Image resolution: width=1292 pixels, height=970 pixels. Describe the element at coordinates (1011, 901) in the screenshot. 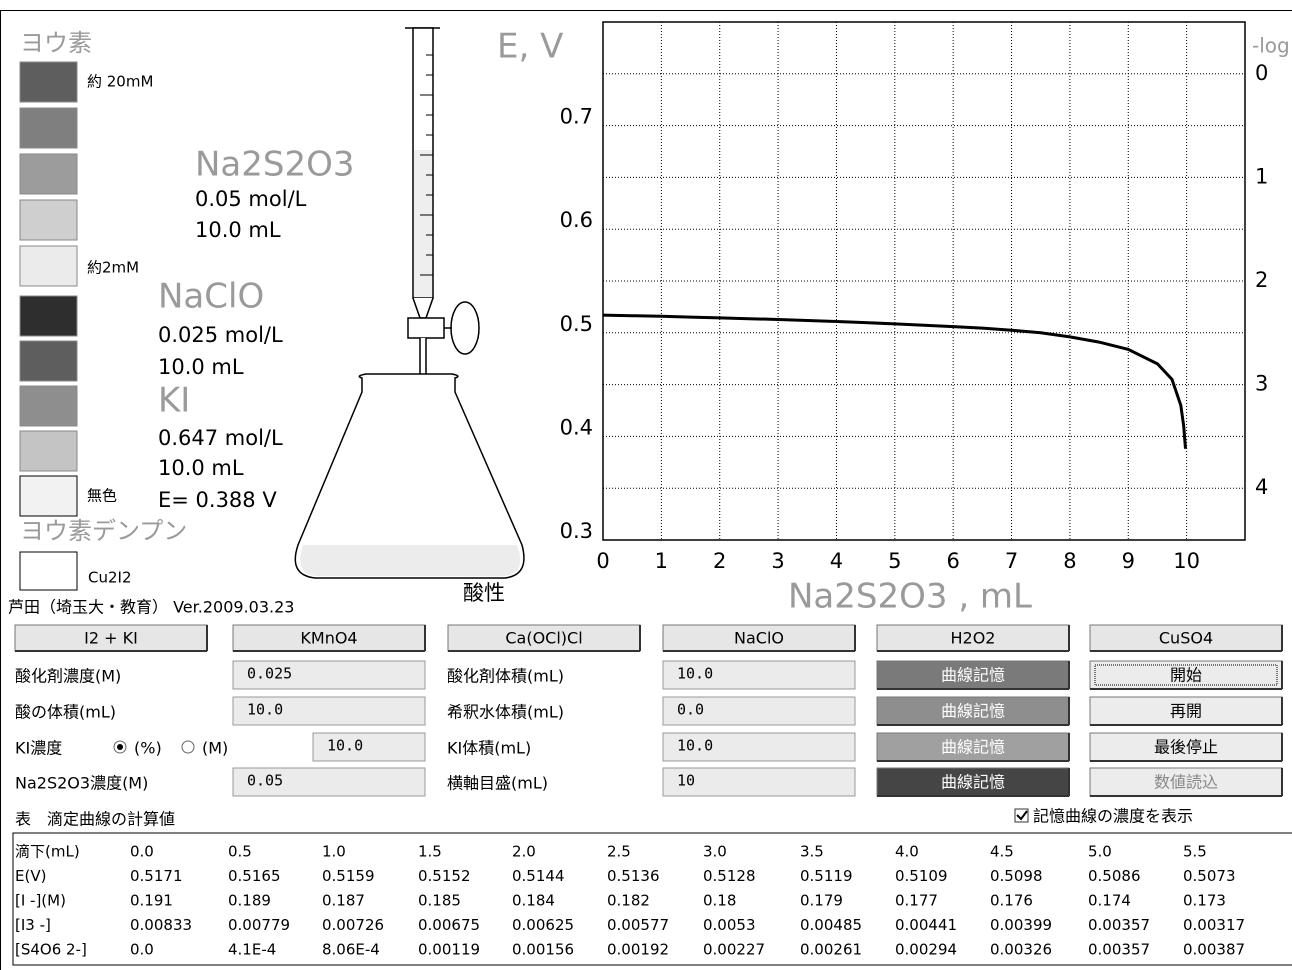

I see `table-cell: 0.176` at that location.